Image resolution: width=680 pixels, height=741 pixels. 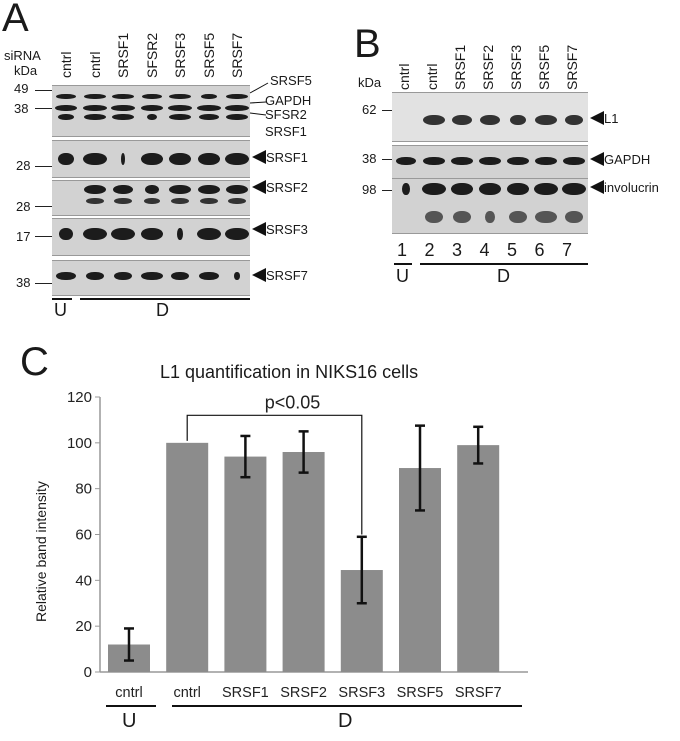 I want to click on blot-a1-leader-lines, so click(x=259, y=99).